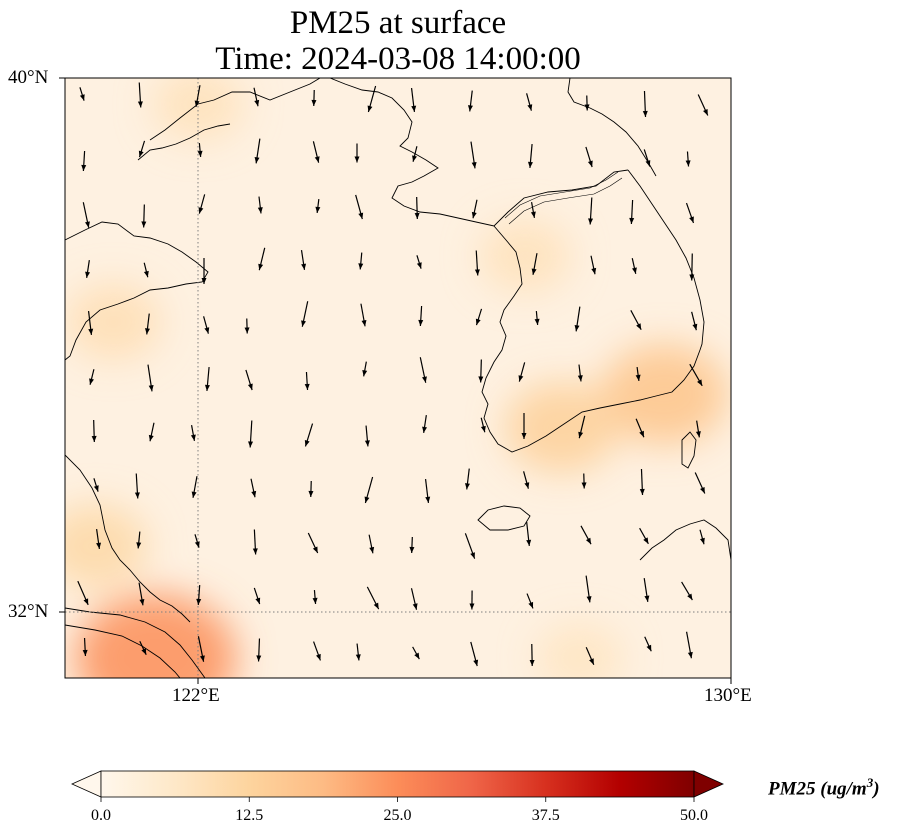 The width and height of the screenshot is (905, 836). I want to click on korea-dmz-border2, so click(565, 201).